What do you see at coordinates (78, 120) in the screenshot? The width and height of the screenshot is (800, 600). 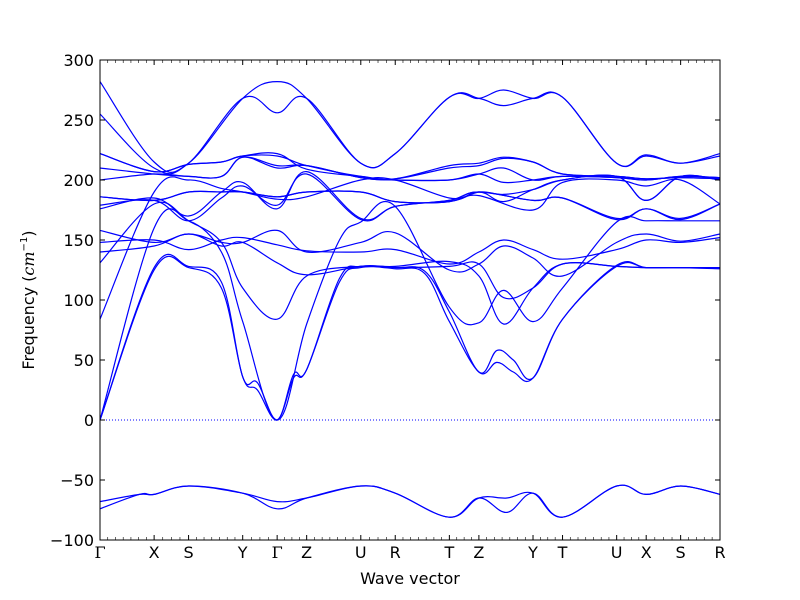 I see `y-tick-label: 250` at bounding box center [78, 120].